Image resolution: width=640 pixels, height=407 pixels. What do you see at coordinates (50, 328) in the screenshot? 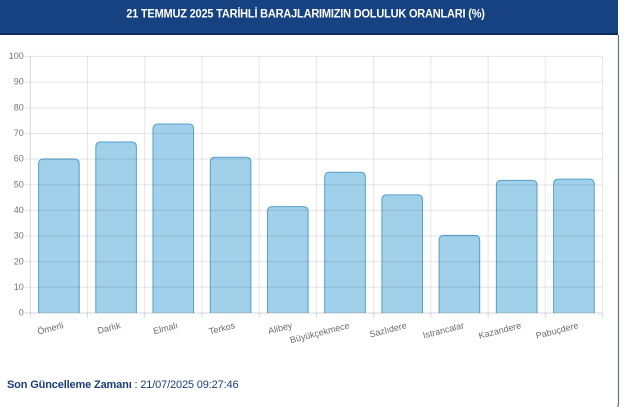
I see `svg-text: Ömerli` at bounding box center [50, 328].